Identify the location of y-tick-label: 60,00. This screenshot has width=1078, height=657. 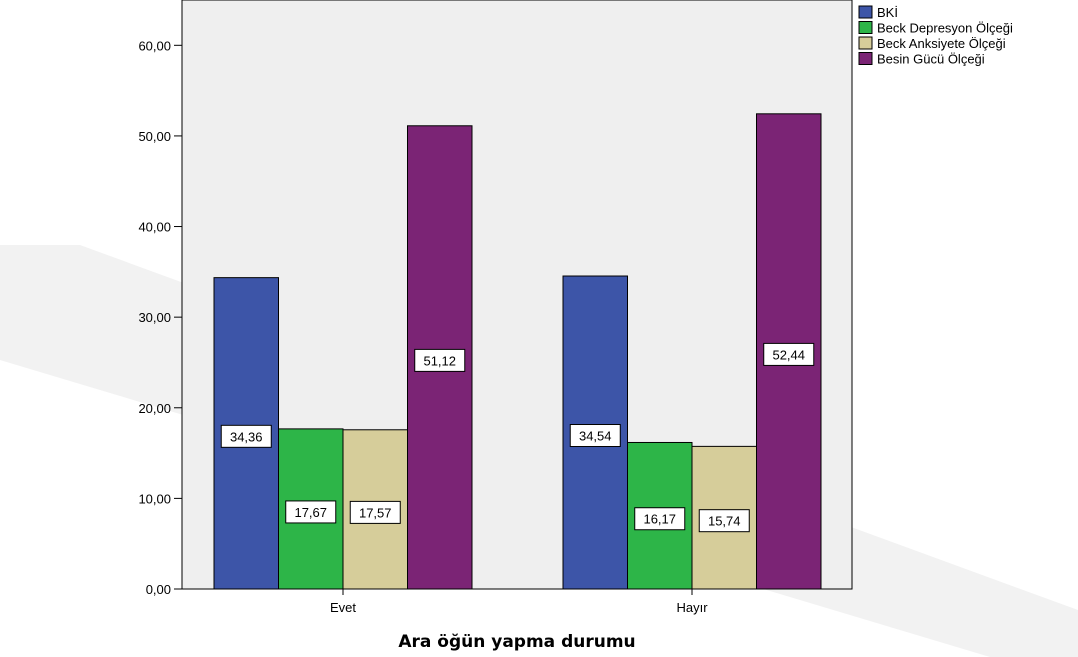
(154, 45).